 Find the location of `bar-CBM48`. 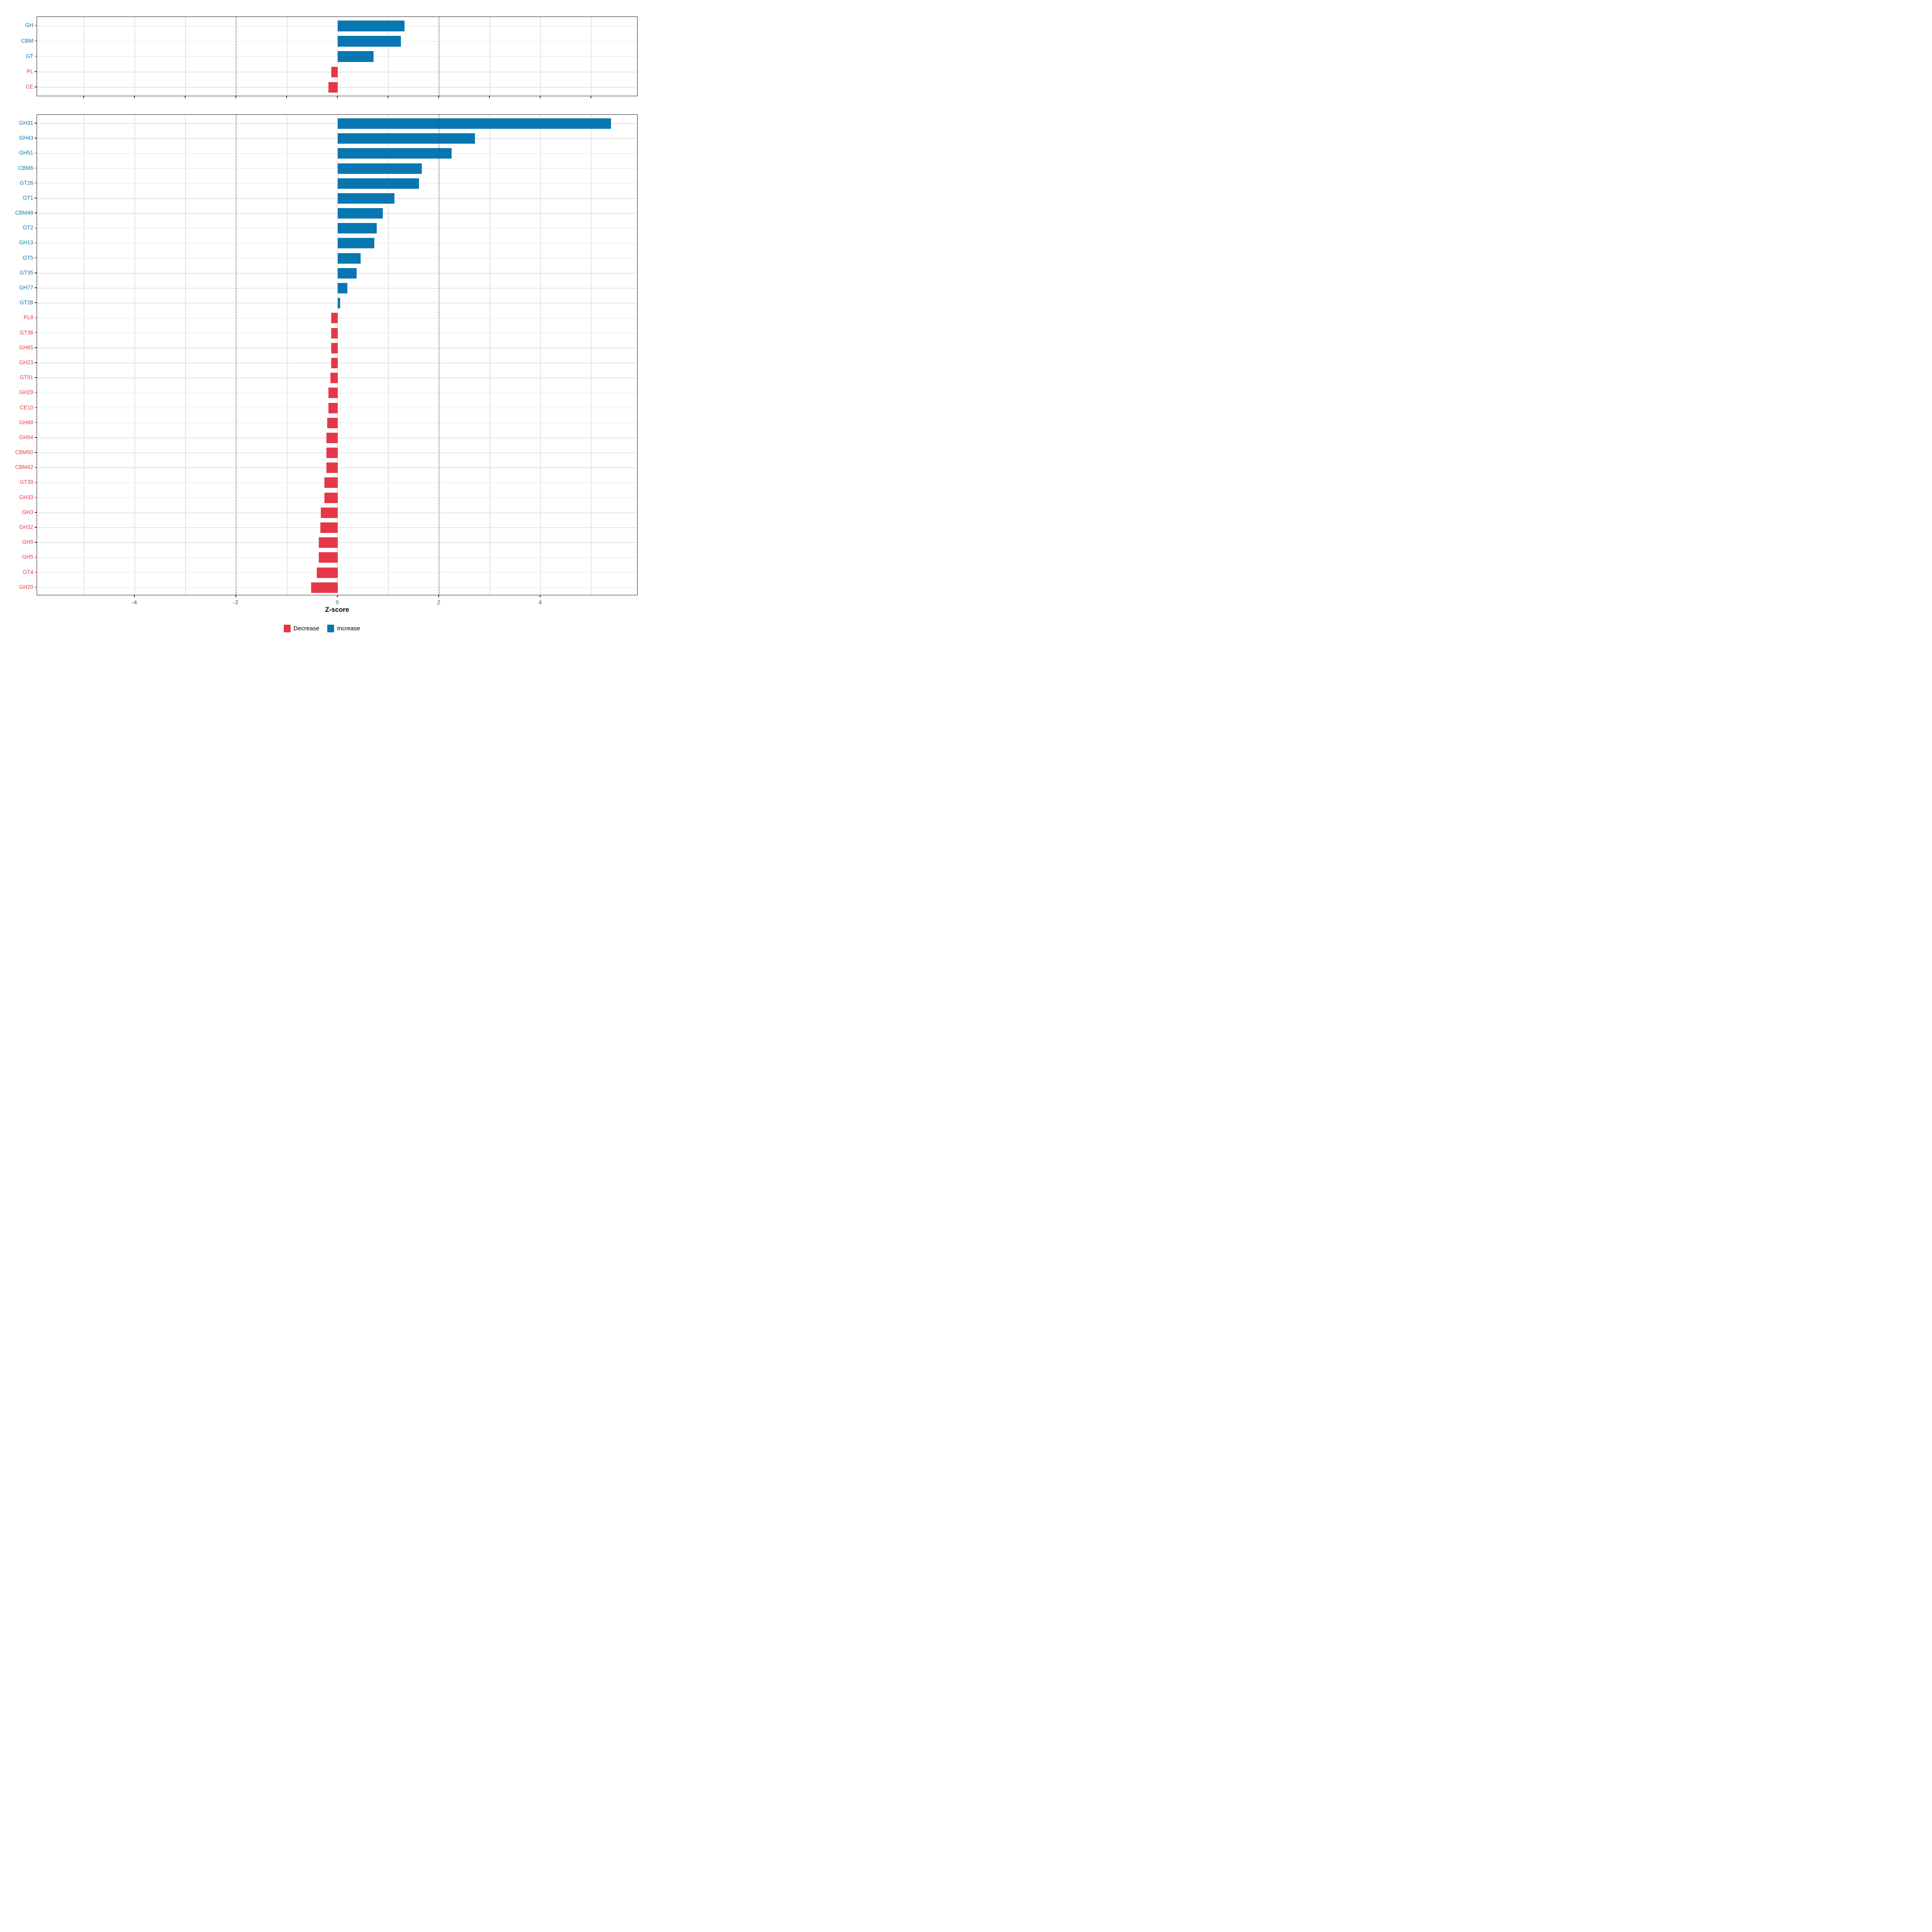

bar-CBM48 is located at coordinates (360, 213).